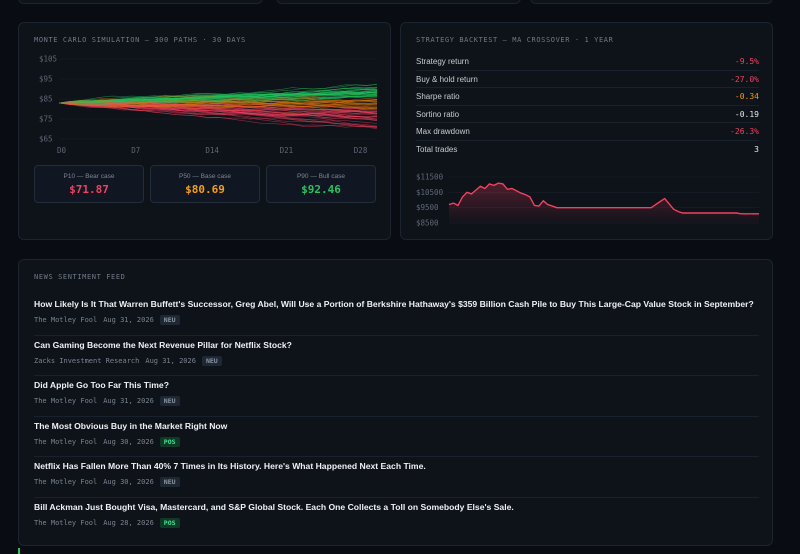  I want to click on metric-label: Strategy return, so click(442, 61).